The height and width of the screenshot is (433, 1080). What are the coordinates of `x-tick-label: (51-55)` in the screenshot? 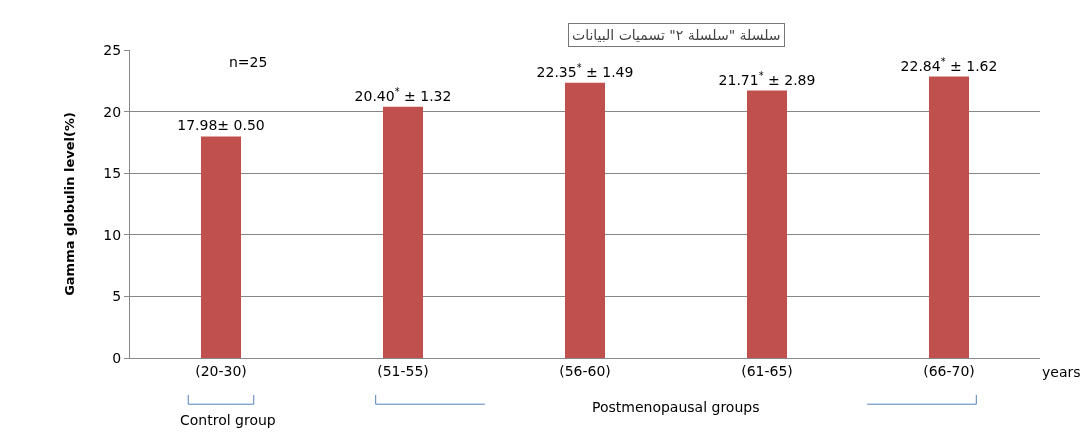 It's located at (403, 370).